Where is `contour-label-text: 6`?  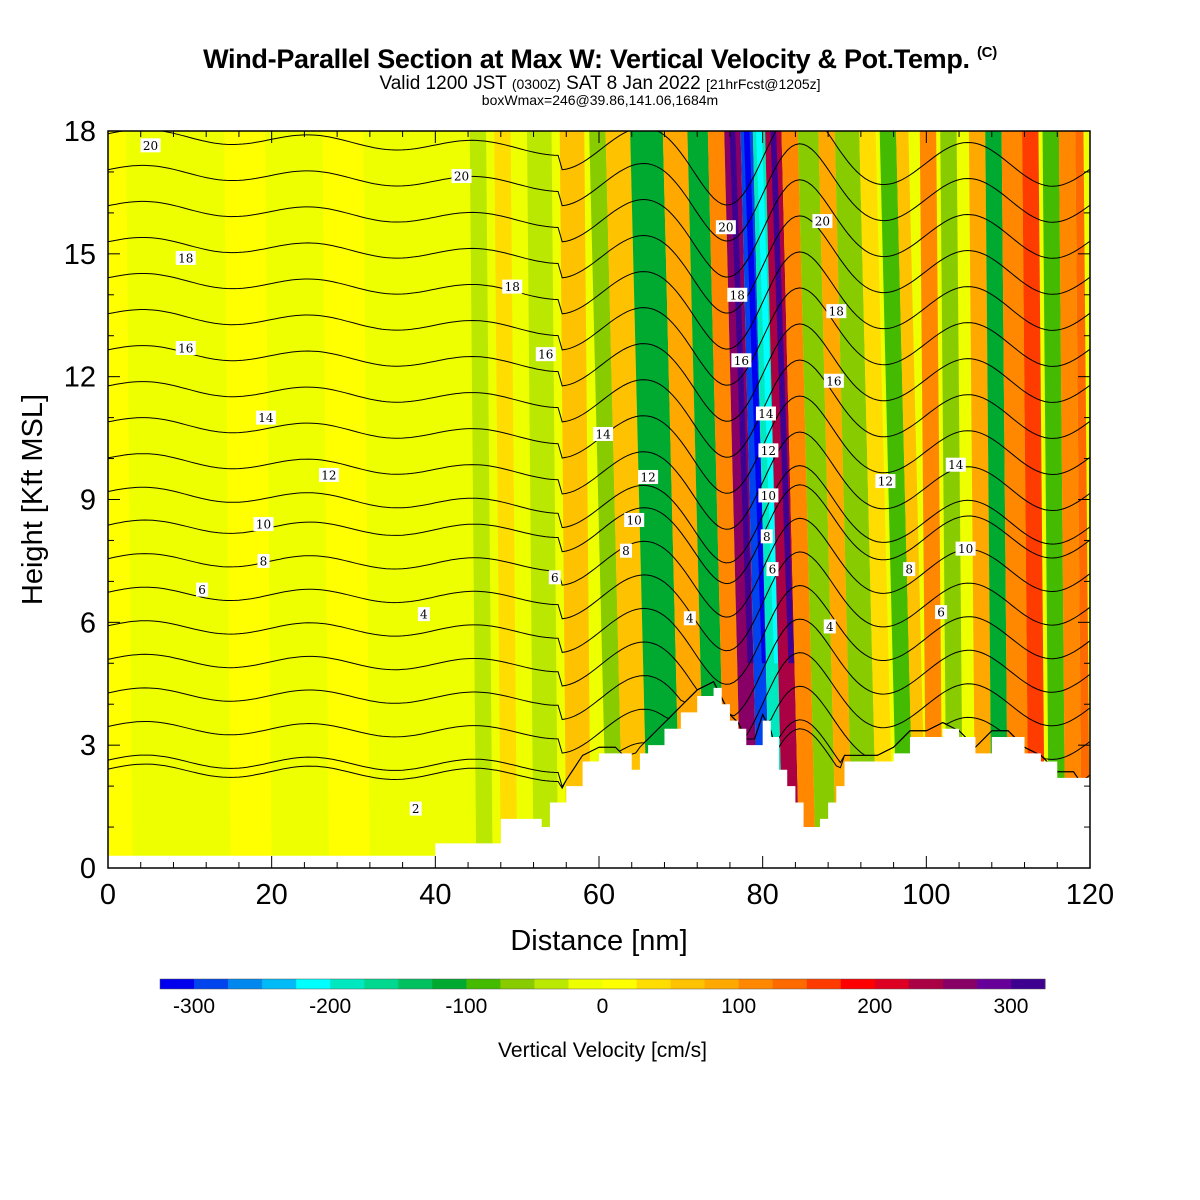 contour-label-text: 6 is located at coordinates (202, 590).